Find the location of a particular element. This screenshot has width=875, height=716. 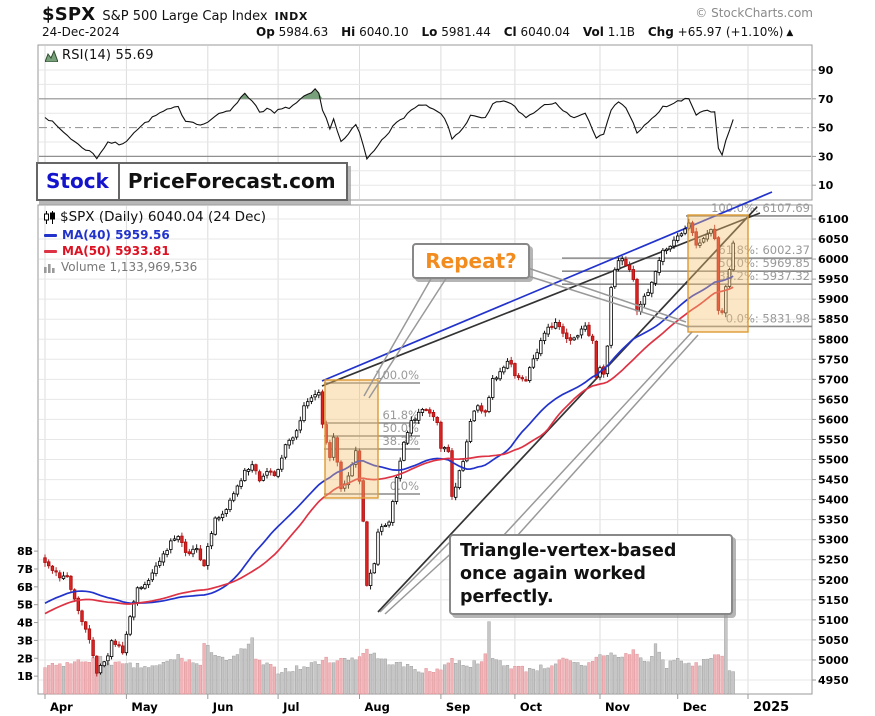

rsi-axis-label: 70 is located at coordinates (826, 99).